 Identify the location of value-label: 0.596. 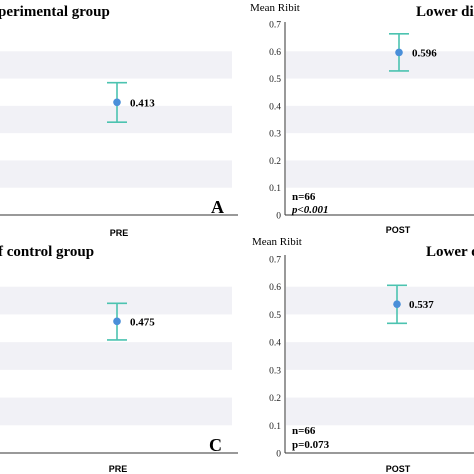
(424, 53).